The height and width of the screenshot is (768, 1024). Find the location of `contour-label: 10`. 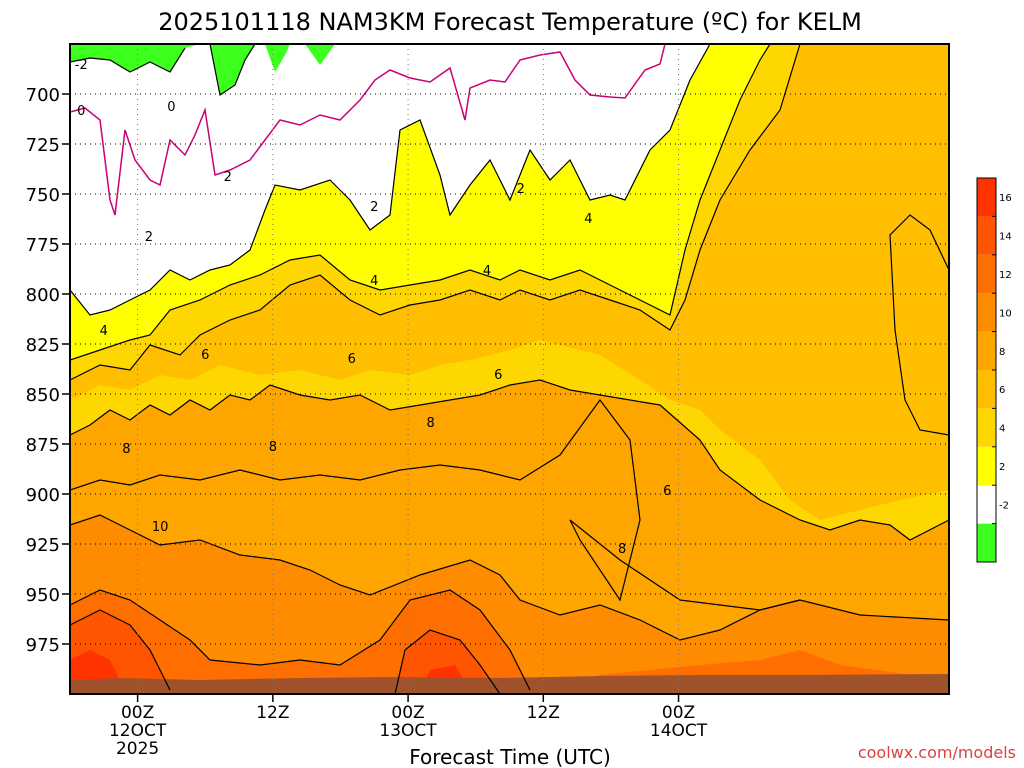

contour-label: 10 is located at coordinates (160, 527).